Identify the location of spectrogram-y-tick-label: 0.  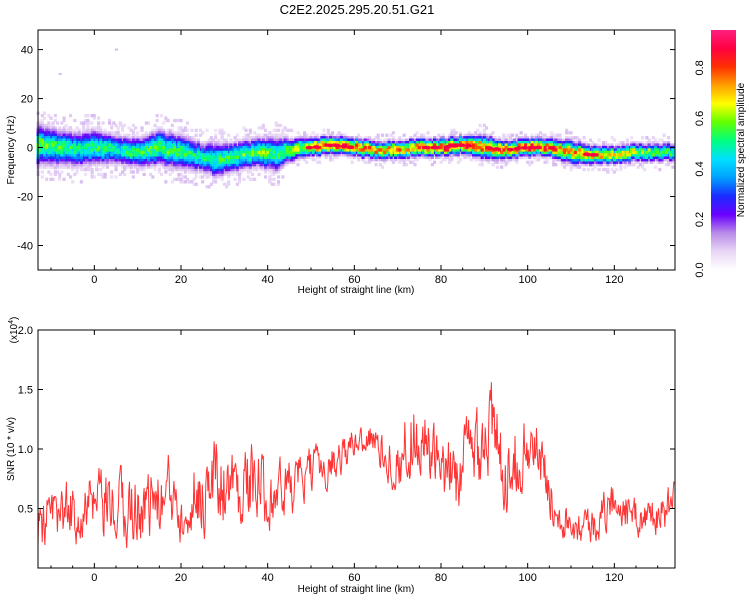
(30, 149).